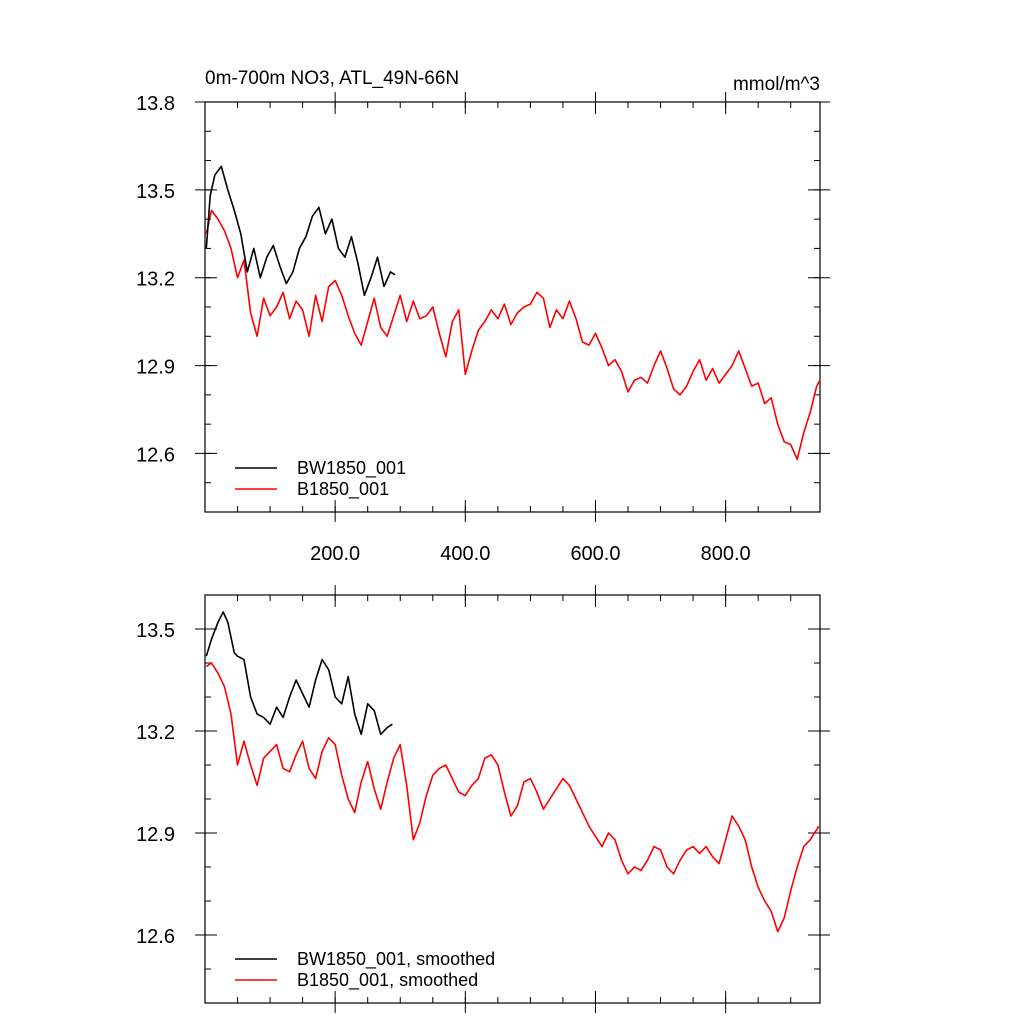 Image resolution: width=1024 pixels, height=1024 pixels. I want to click on x-tick-label: 200.0, so click(335, 554).